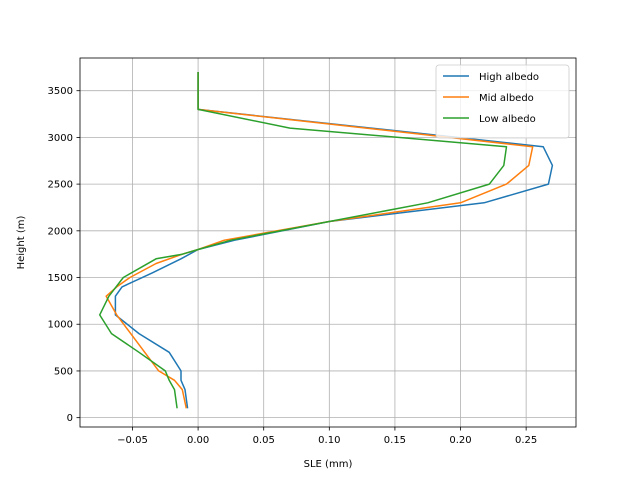  Describe the element at coordinates (509, 77) in the screenshot. I see `legend-label: High albedo` at that location.